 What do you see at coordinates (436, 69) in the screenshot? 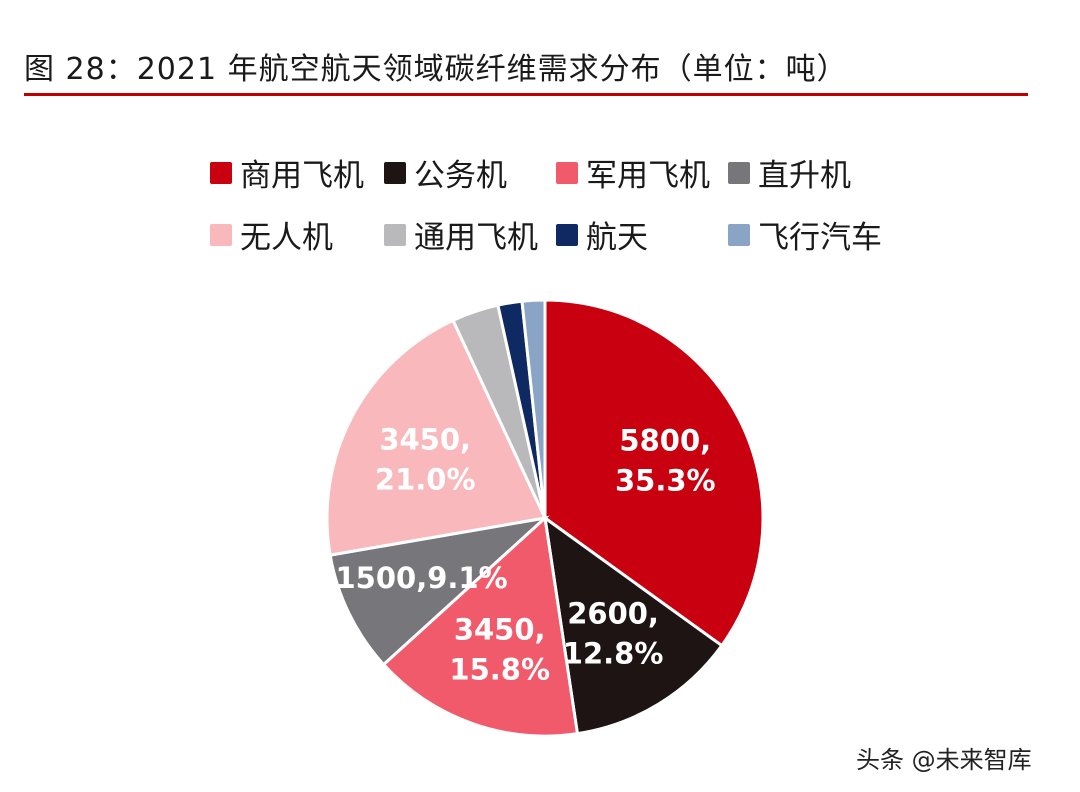
I see `chart-title: 图 28：2021 年航空航天领域碳纤维需求分布（单位：吨）` at bounding box center [436, 69].